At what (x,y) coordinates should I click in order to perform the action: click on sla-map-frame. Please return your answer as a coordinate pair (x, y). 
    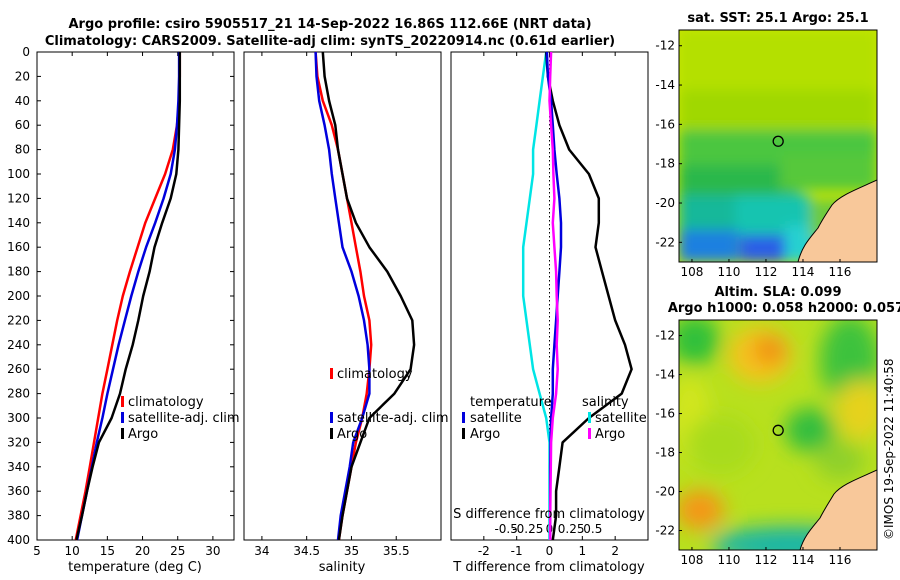
    Looking at the image, I should click on (778, 435).